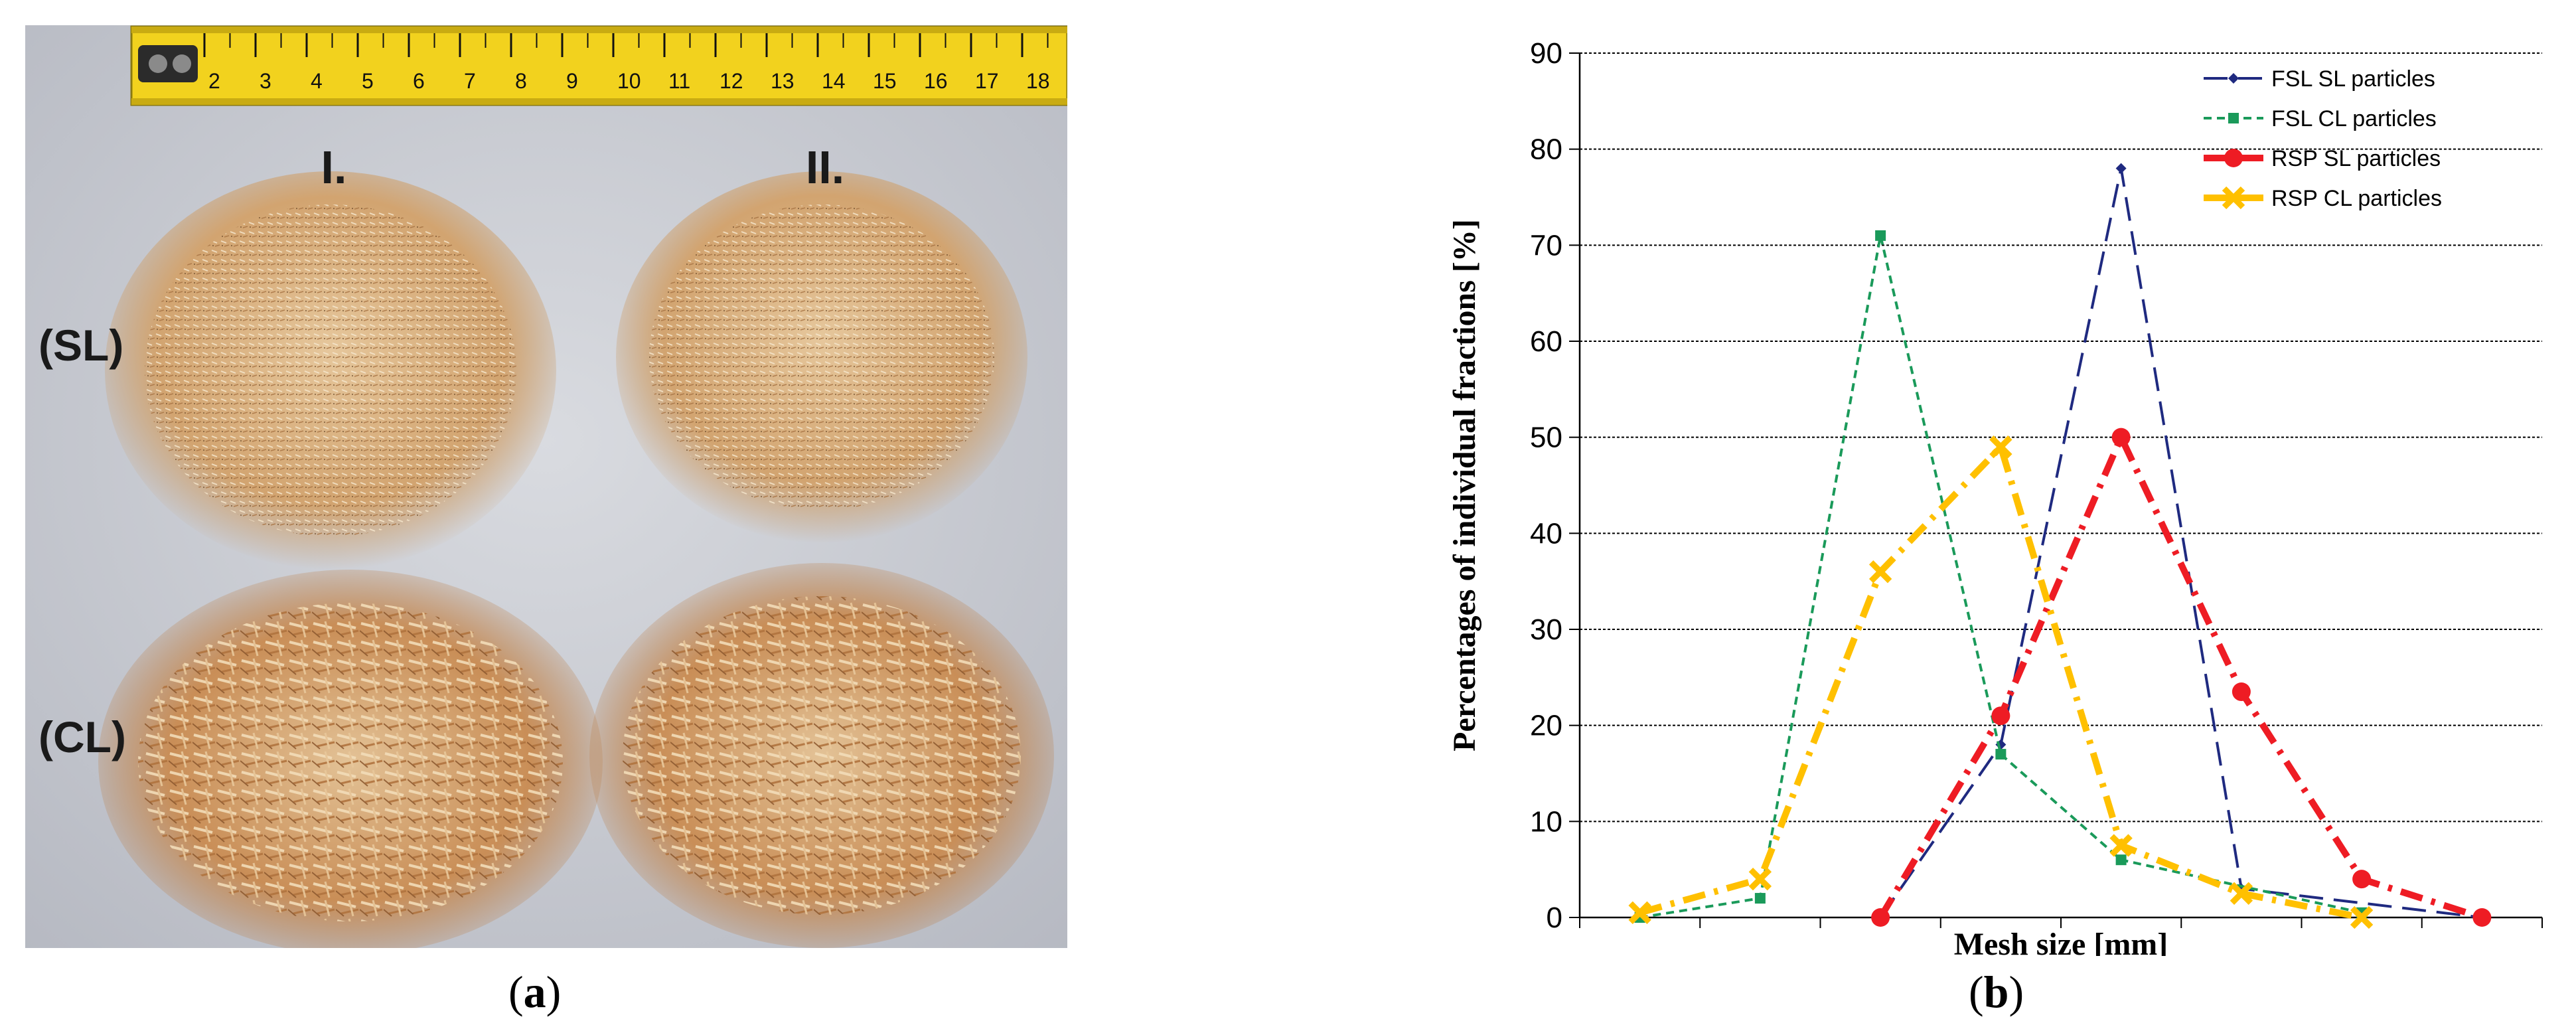 This screenshot has width=2576, height=1029. What do you see at coordinates (1546, 53) in the screenshot?
I see `y-tick-label: 90` at bounding box center [1546, 53].